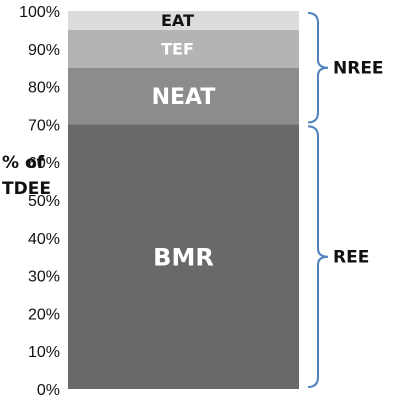 The width and height of the screenshot is (401, 406). Describe the element at coordinates (23, 163) in the screenshot. I see `y-axis-label-line-1: % of` at that location.